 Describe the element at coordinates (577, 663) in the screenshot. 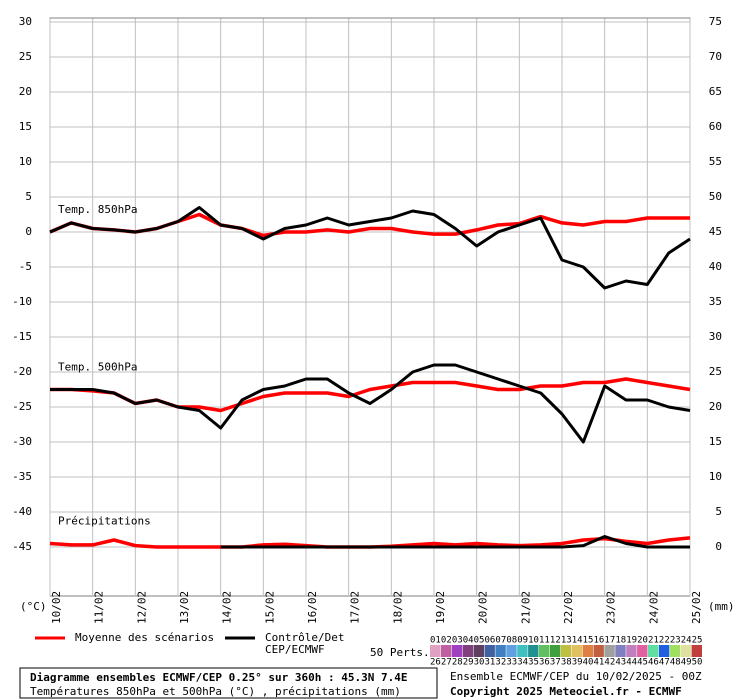

I see `member-label: 39` at that location.